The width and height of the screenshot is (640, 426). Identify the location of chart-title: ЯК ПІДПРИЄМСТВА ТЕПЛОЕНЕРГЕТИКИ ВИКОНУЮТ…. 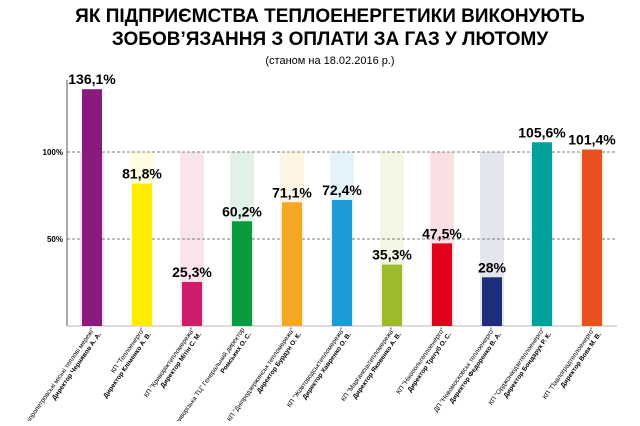
(330, 16).